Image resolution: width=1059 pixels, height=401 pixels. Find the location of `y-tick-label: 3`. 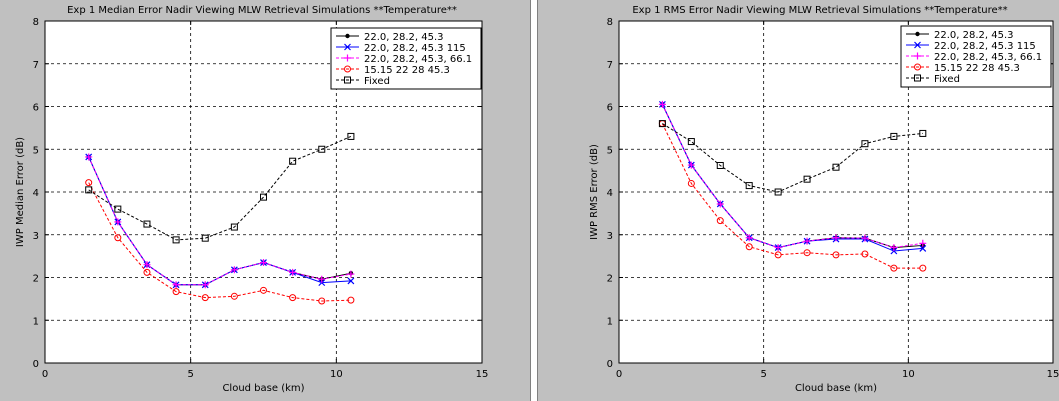

y-tick-label: 3 is located at coordinates (36, 236).